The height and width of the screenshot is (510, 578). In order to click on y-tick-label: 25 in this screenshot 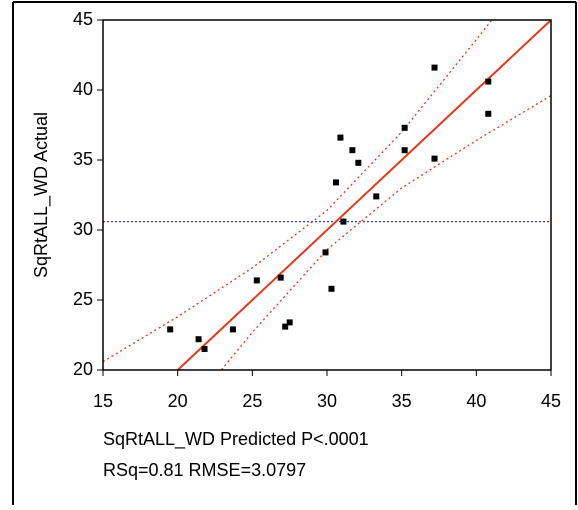, I will do `click(83, 299)`.